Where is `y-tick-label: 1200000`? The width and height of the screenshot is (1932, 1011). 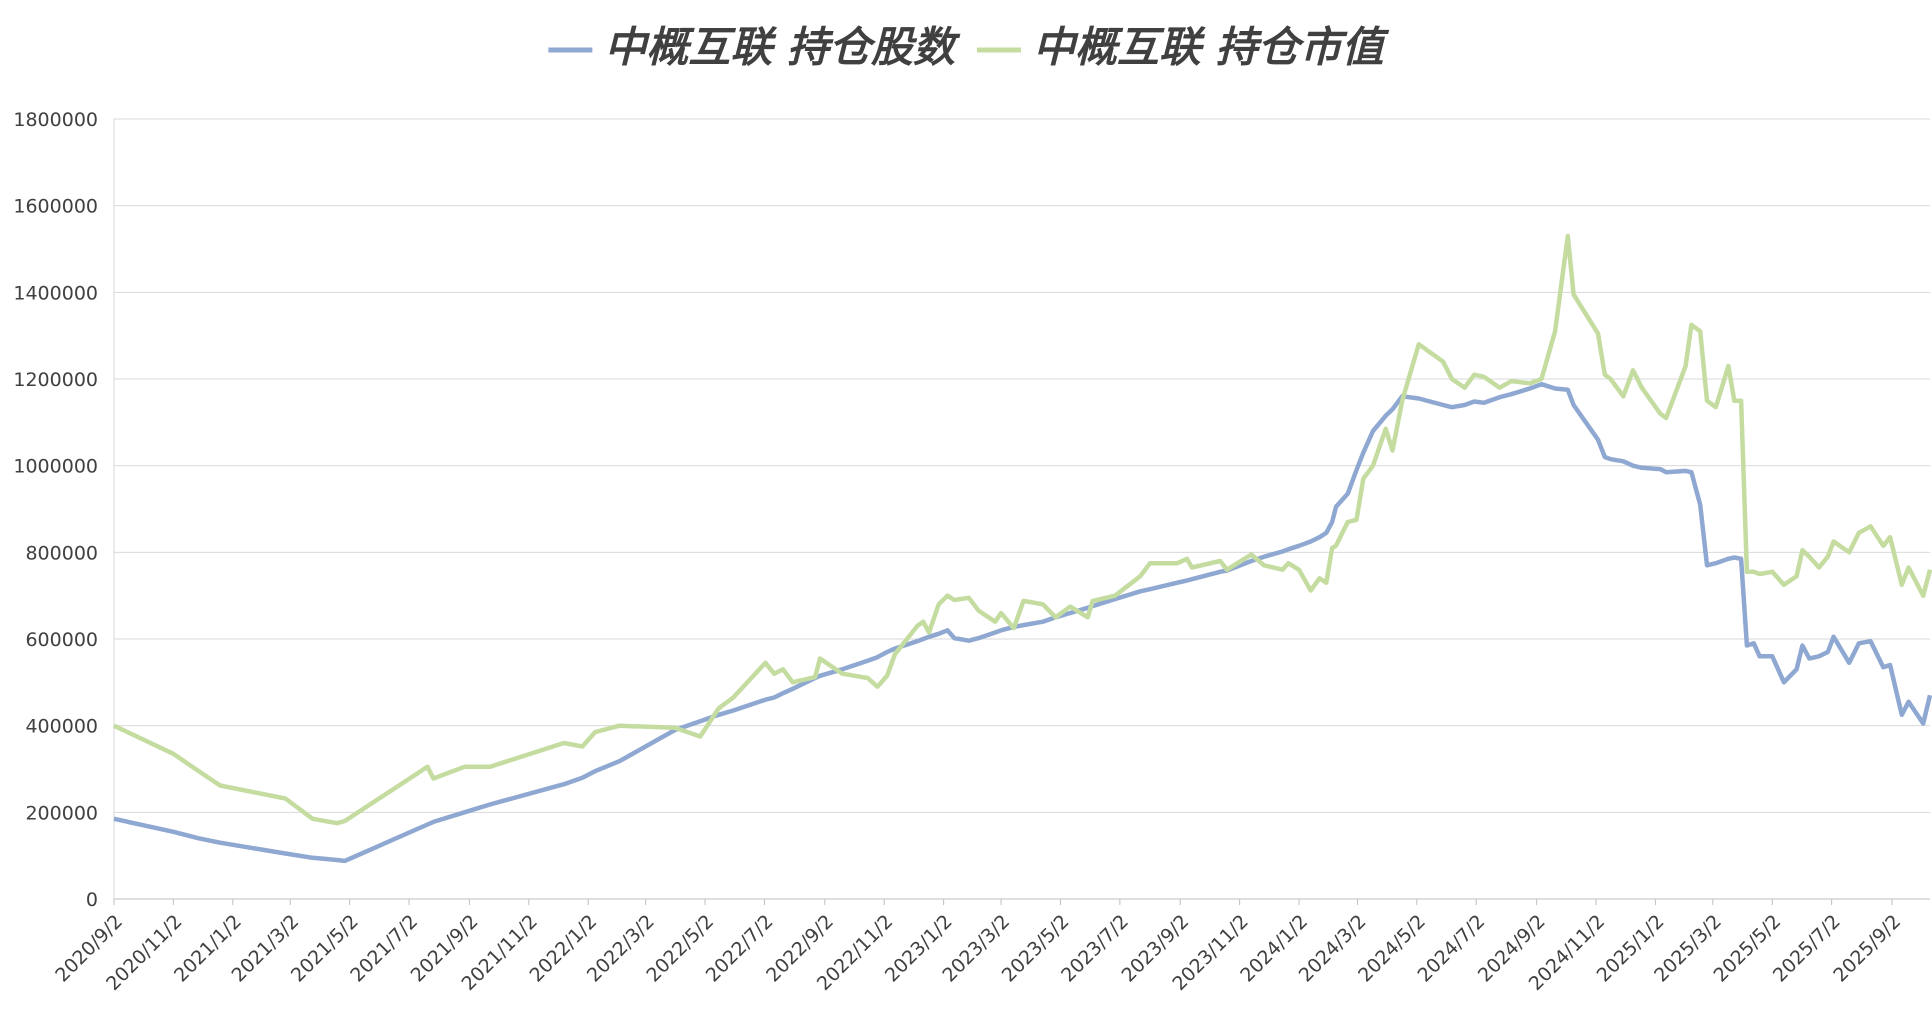
y-tick-label: 1200000 is located at coordinates (55, 380).